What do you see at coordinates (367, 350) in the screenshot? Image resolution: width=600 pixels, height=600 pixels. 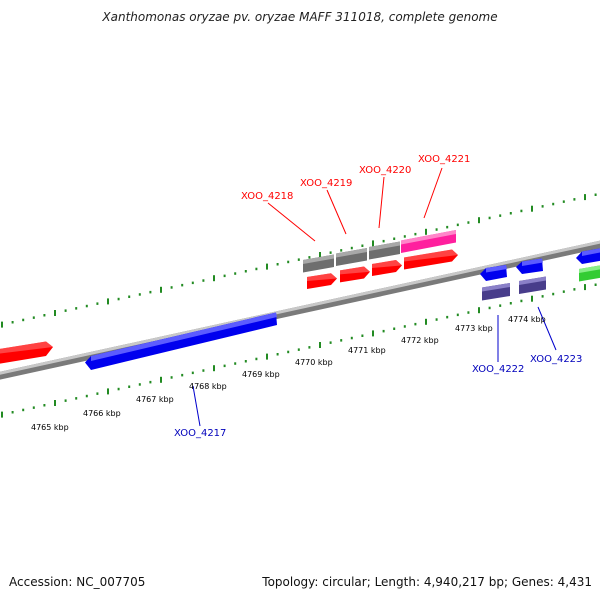 I see `scale-label: 4771 kbp` at bounding box center [367, 350].